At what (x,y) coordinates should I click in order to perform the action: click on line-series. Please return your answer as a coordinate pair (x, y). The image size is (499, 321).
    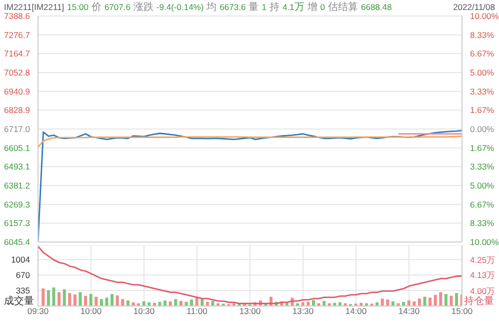
    Looking at the image, I should click on (250, 142).